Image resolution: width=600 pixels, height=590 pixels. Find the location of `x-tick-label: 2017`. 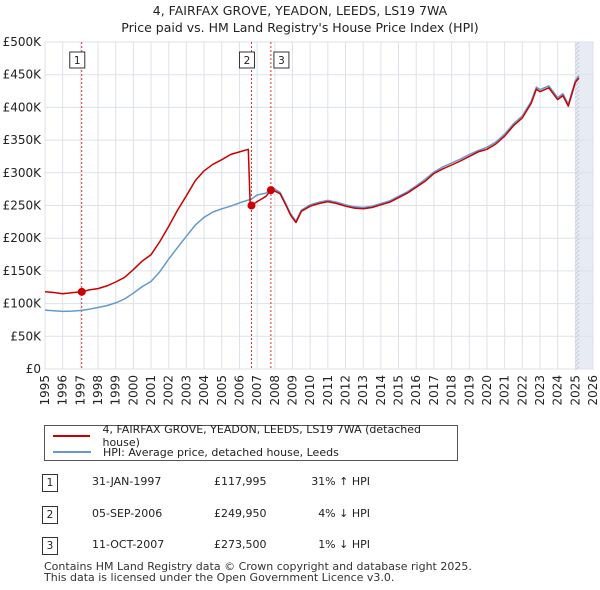

x-tick-label: 2017 is located at coordinates (434, 390).